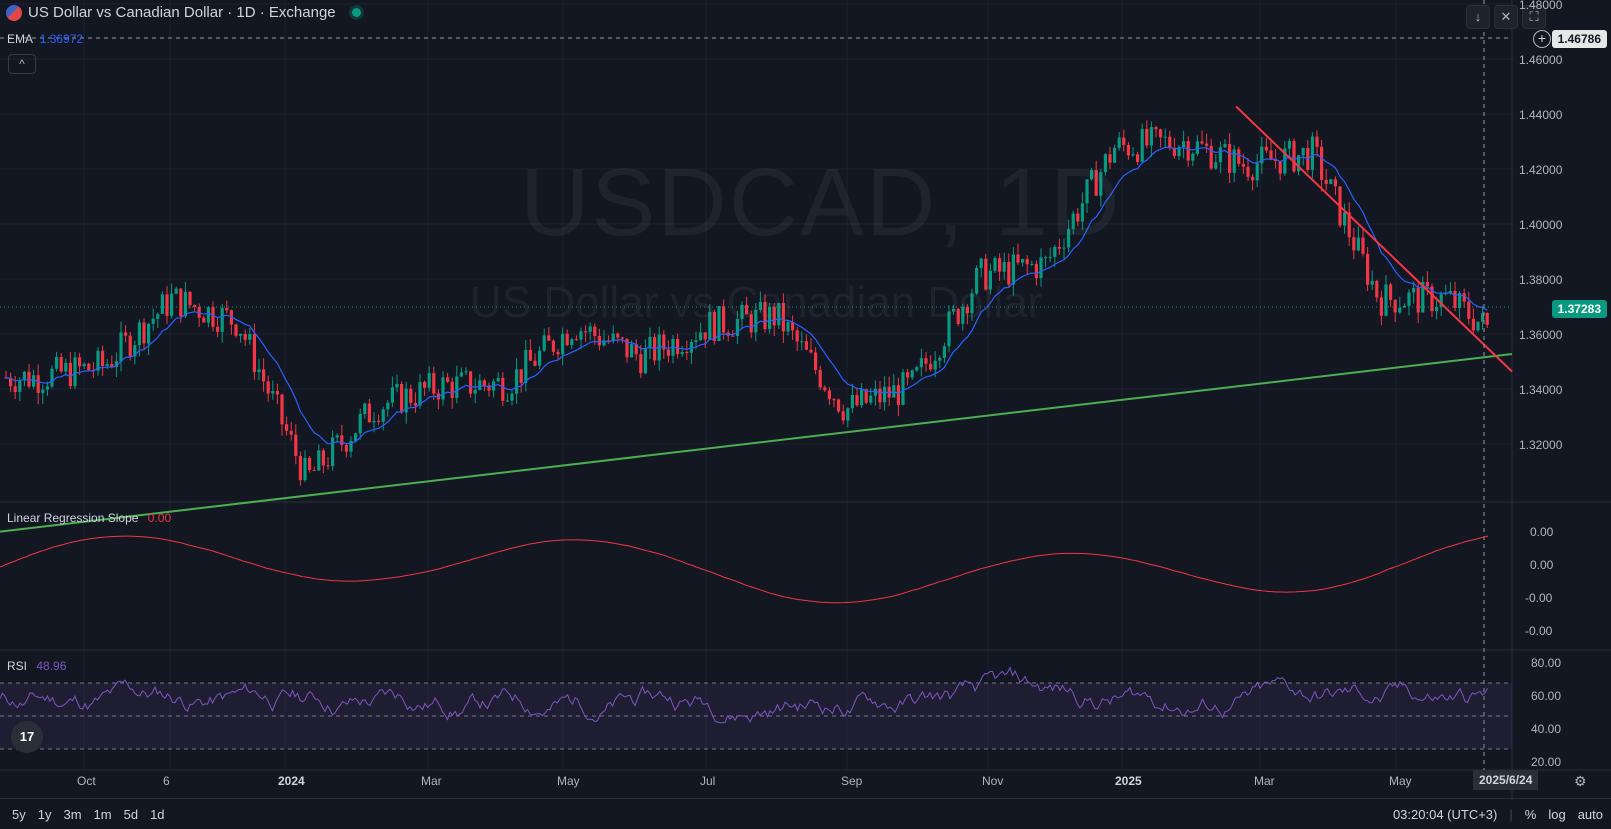 The image size is (1611, 829). What do you see at coordinates (89, 518) in the screenshot?
I see `lrs-legend: Linear Regression Slope 0.00` at bounding box center [89, 518].